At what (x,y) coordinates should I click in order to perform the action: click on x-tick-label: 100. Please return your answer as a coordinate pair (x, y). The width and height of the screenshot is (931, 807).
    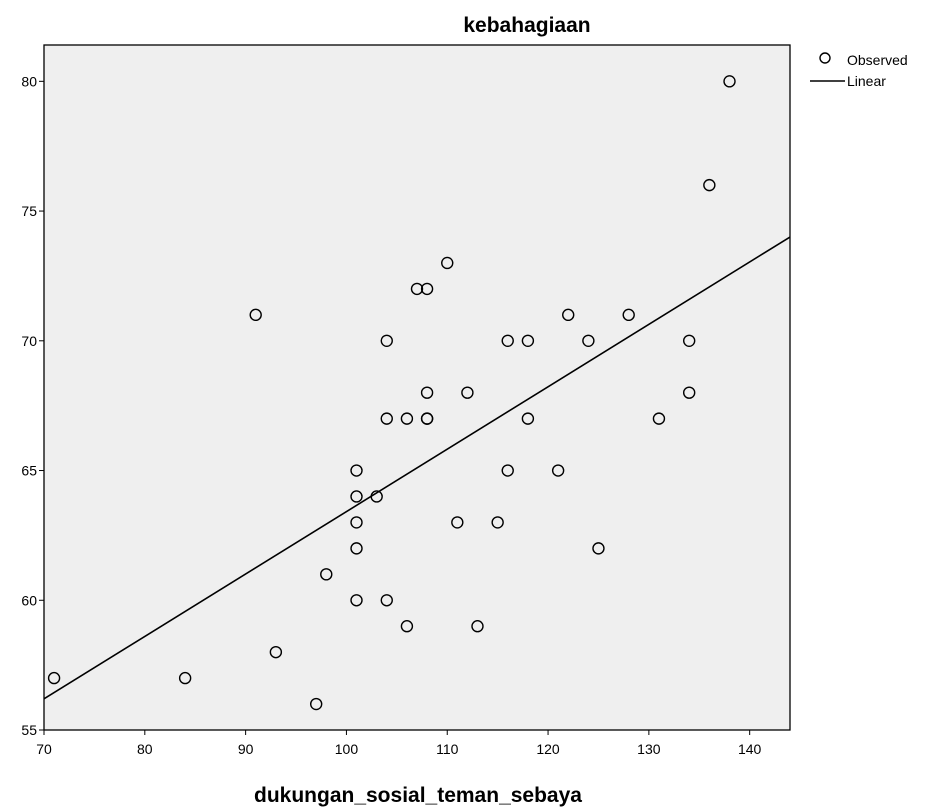
    Looking at the image, I should click on (347, 749).